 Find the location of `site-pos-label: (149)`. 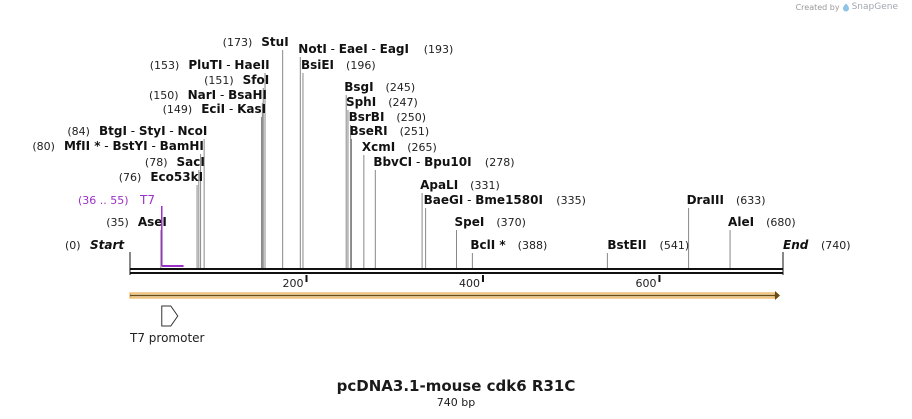

site-pos-label: (149) is located at coordinates (178, 109).